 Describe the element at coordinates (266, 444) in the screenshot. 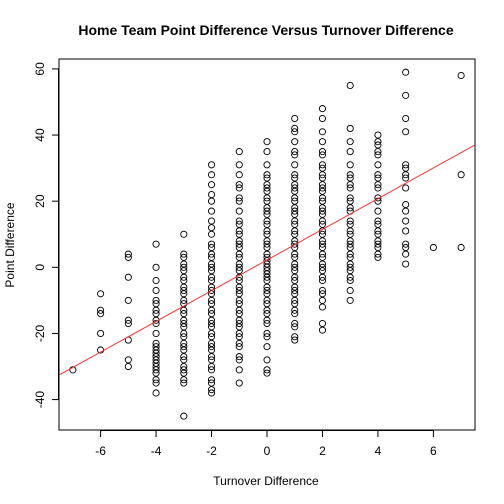

I see `x-axis: -6 -4 -2 0 2 4 6` at that location.